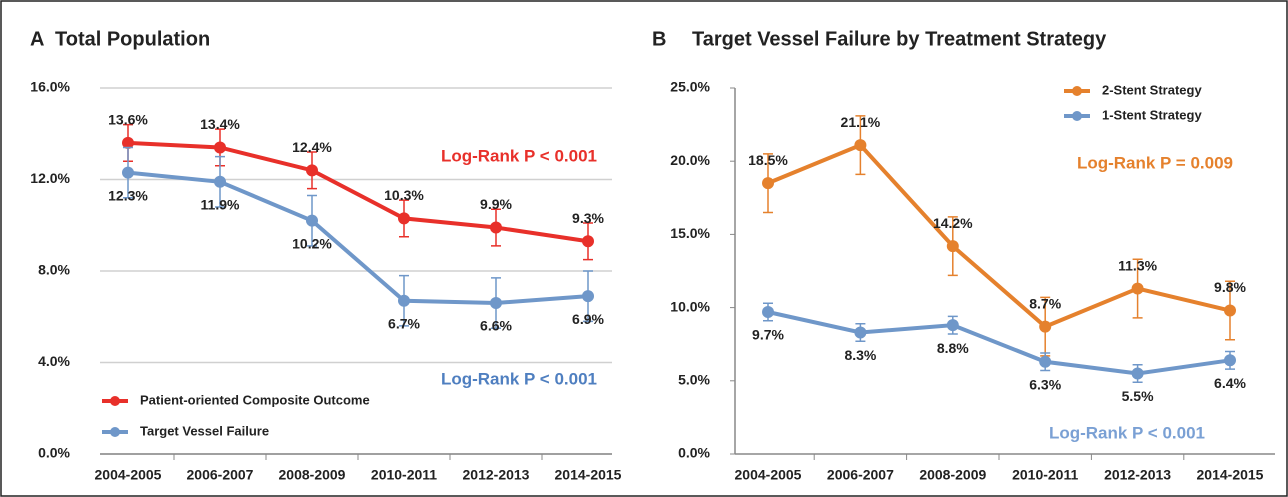  What do you see at coordinates (690, 306) in the screenshot?
I see `y-tick-label: 10.0%` at bounding box center [690, 306].